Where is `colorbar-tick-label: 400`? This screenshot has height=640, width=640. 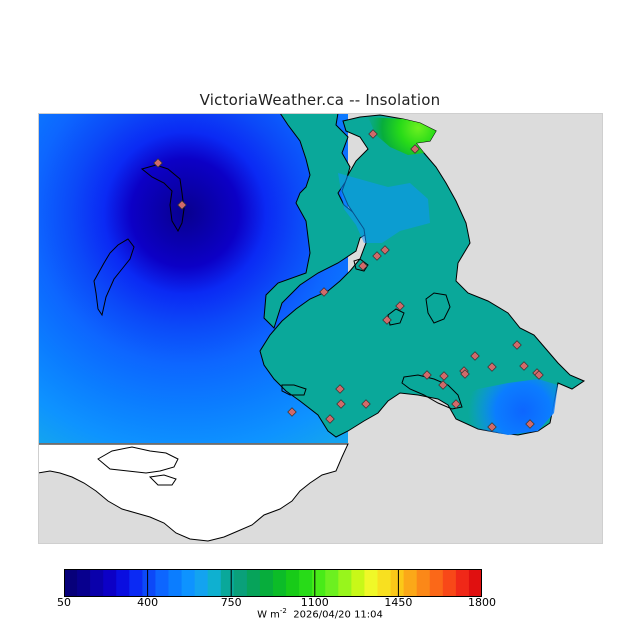
colorbar-tick-label: 400 is located at coordinates (148, 602).